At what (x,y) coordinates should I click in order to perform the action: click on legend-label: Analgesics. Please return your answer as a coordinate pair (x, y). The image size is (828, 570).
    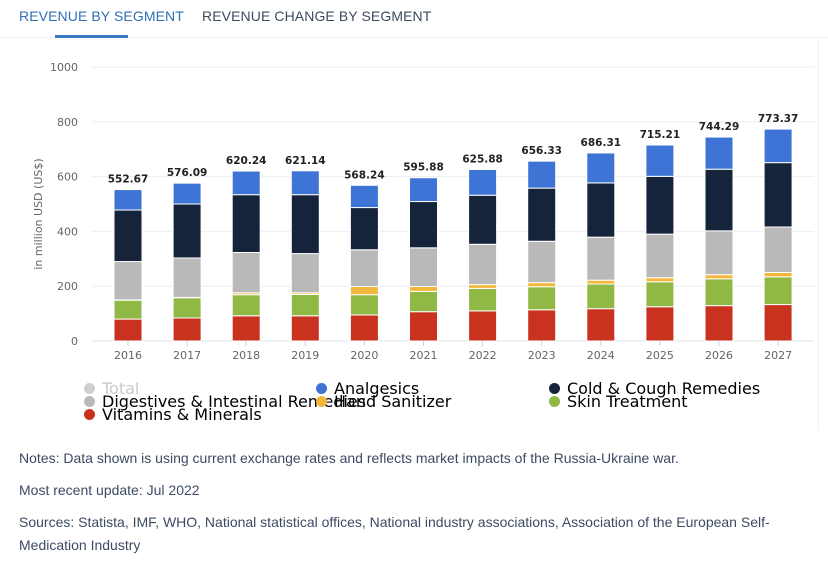
    Looking at the image, I should click on (377, 388).